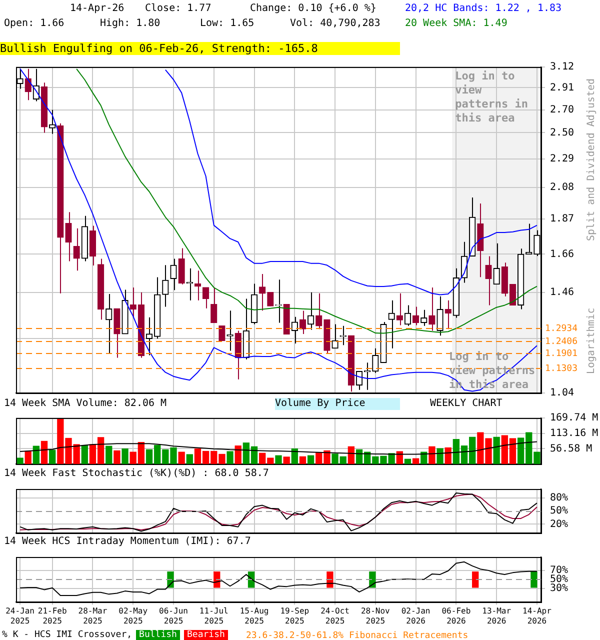  I want to click on y-tick-label: 1.87, so click(562, 218).